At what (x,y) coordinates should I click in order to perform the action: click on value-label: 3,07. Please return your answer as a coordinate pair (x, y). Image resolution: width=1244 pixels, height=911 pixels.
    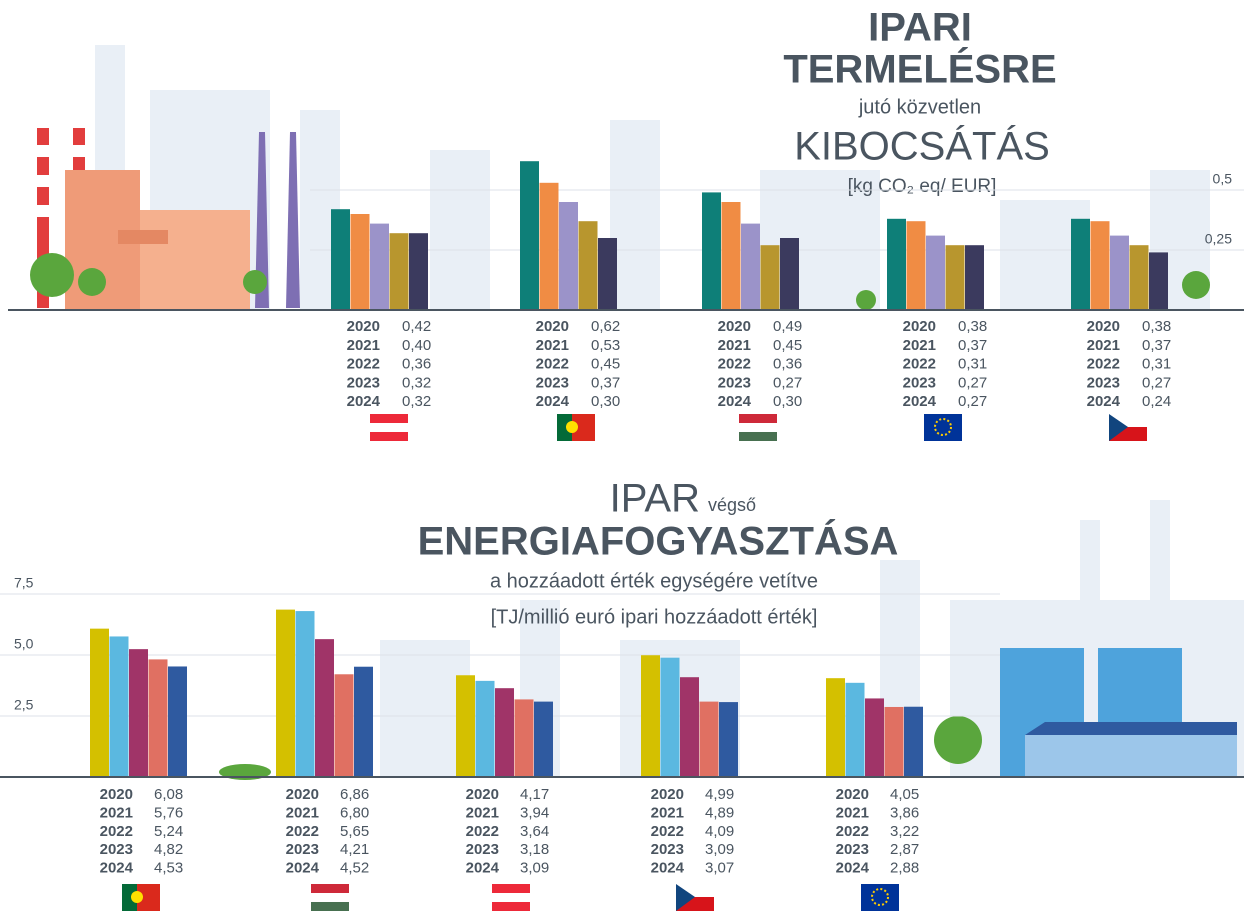
    Looking at the image, I should click on (719, 868).